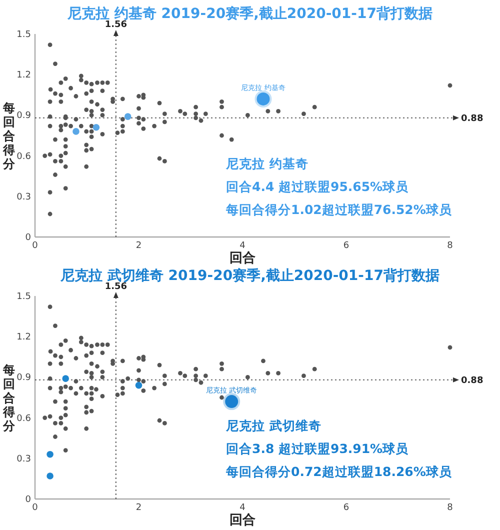 The image size is (500, 530). Describe the element at coordinates (266, 163) in the screenshot. I see `annotation: 尼克拉 约基奇` at that location.